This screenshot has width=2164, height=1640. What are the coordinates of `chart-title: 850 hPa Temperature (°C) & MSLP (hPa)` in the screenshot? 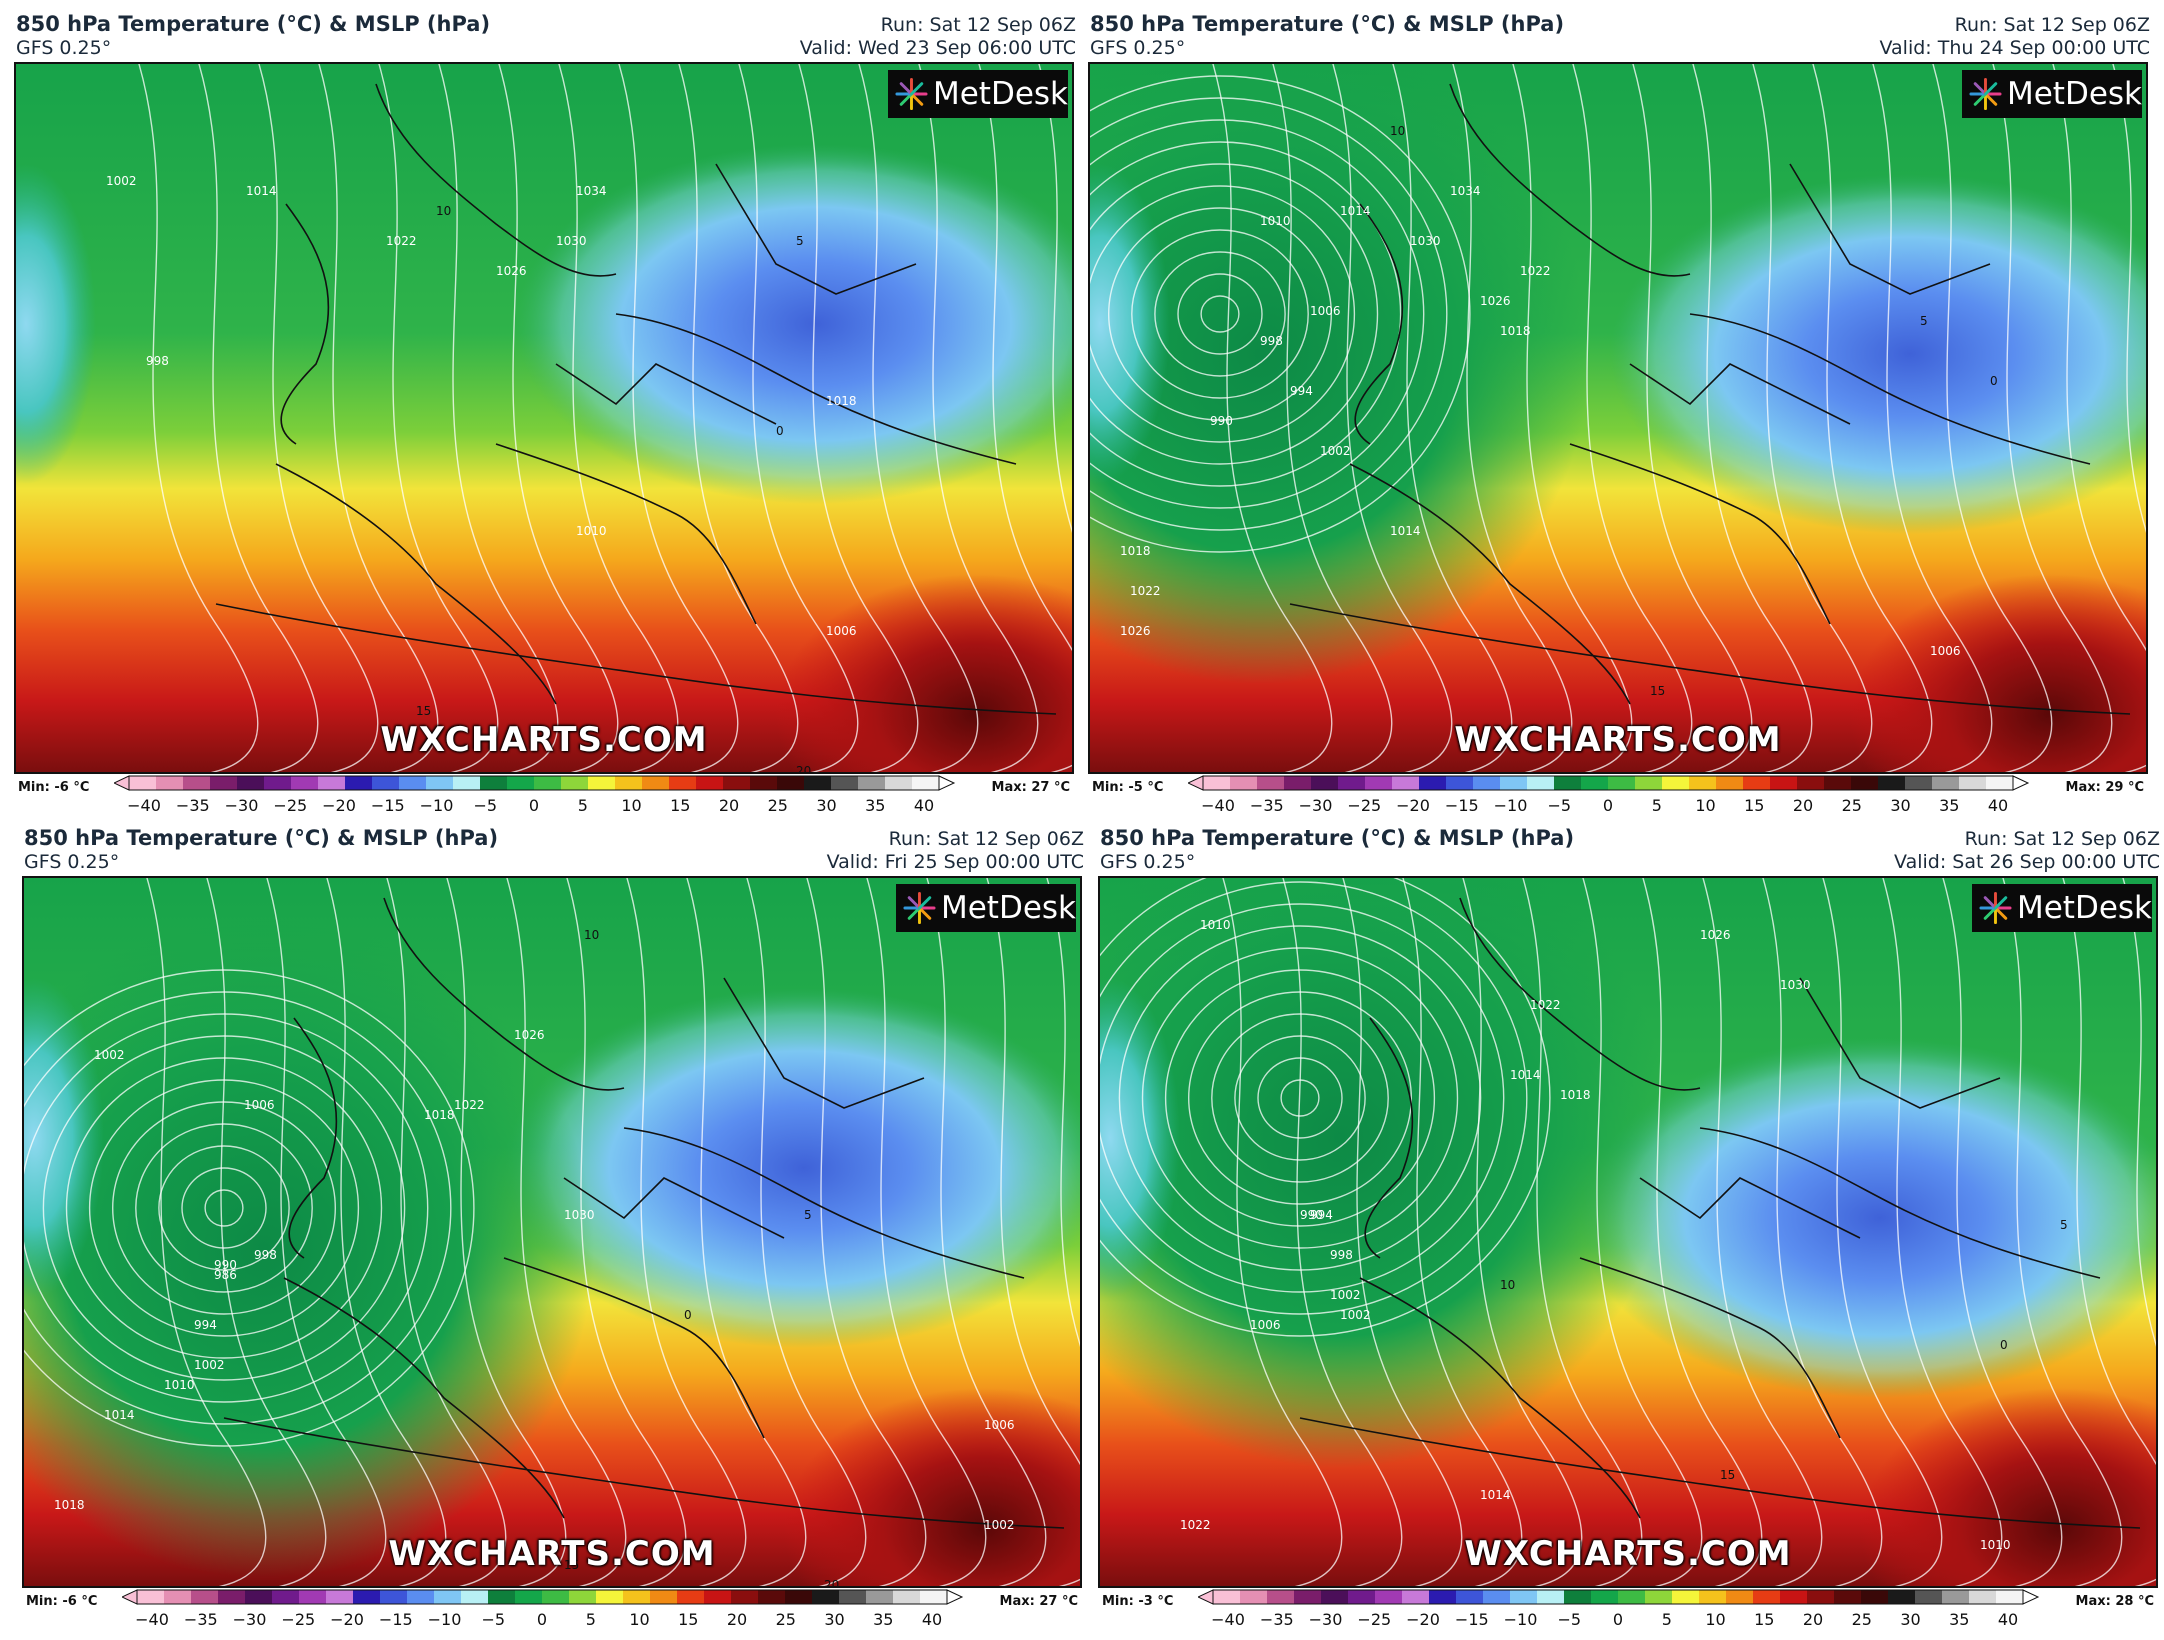 It's located at (261, 838).